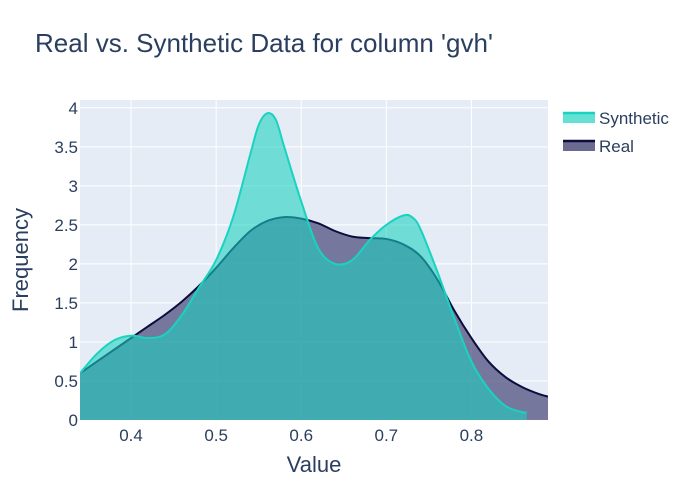  What do you see at coordinates (301, 435) in the screenshot?
I see `x-tick-label: 0.6` at bounding box center [301, 435].